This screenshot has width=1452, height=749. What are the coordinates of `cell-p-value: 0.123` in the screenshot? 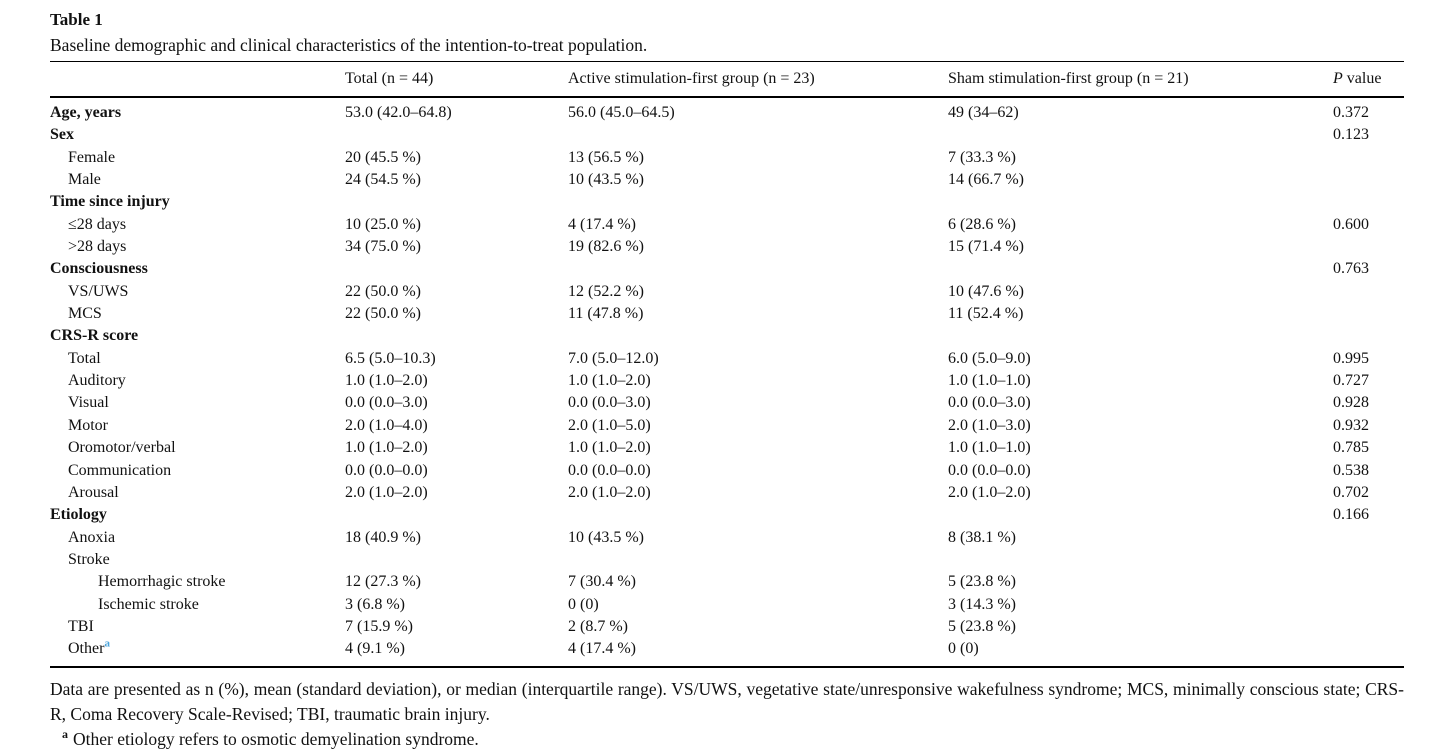 It's located at (1351, 135).